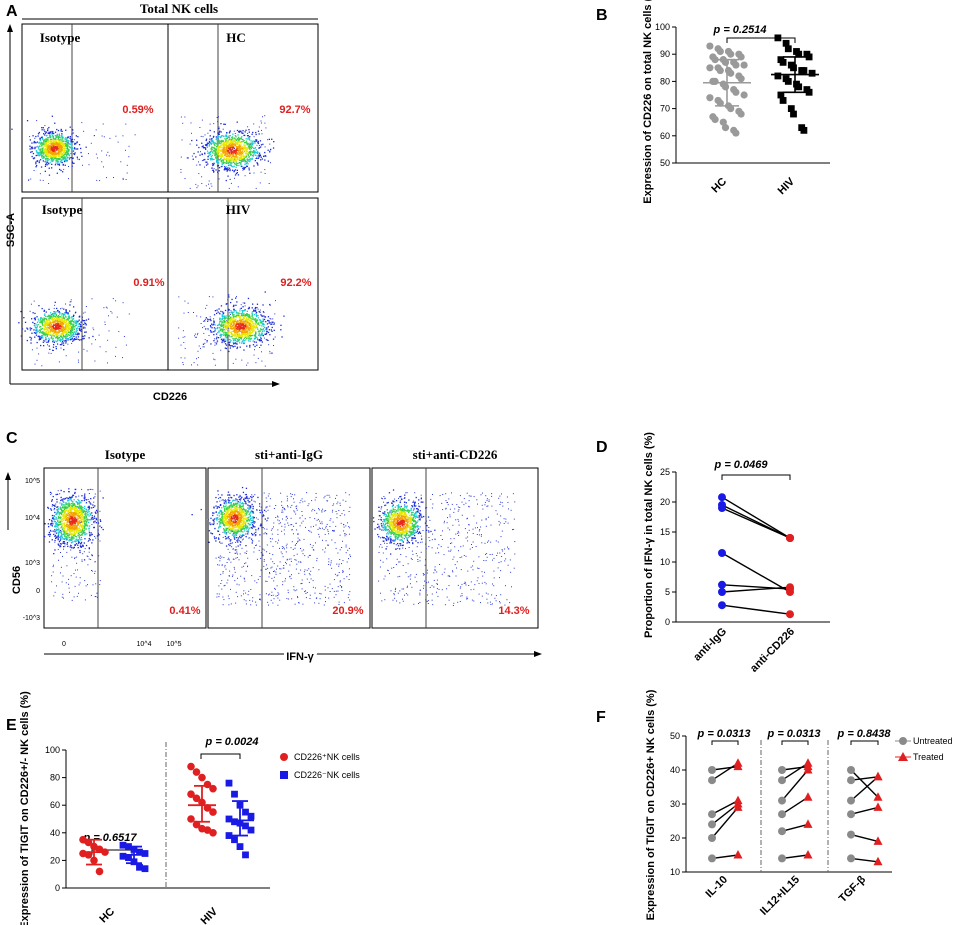  What do you see at coordinates (289, 454) in the screenshot?
I see `panel-c-plot-2-label: sti+anti-IgG` at bounding box center [289, 454].